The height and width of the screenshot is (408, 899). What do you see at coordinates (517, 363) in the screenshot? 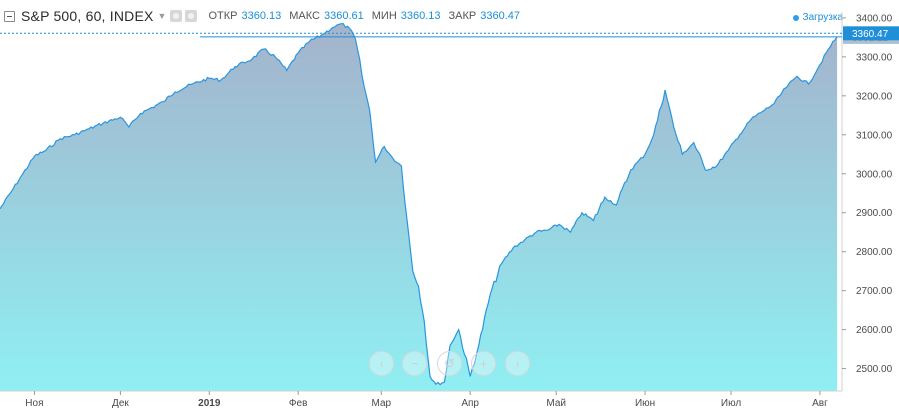
I see `nav-button-right: ›` at bounding box center [517, 363].